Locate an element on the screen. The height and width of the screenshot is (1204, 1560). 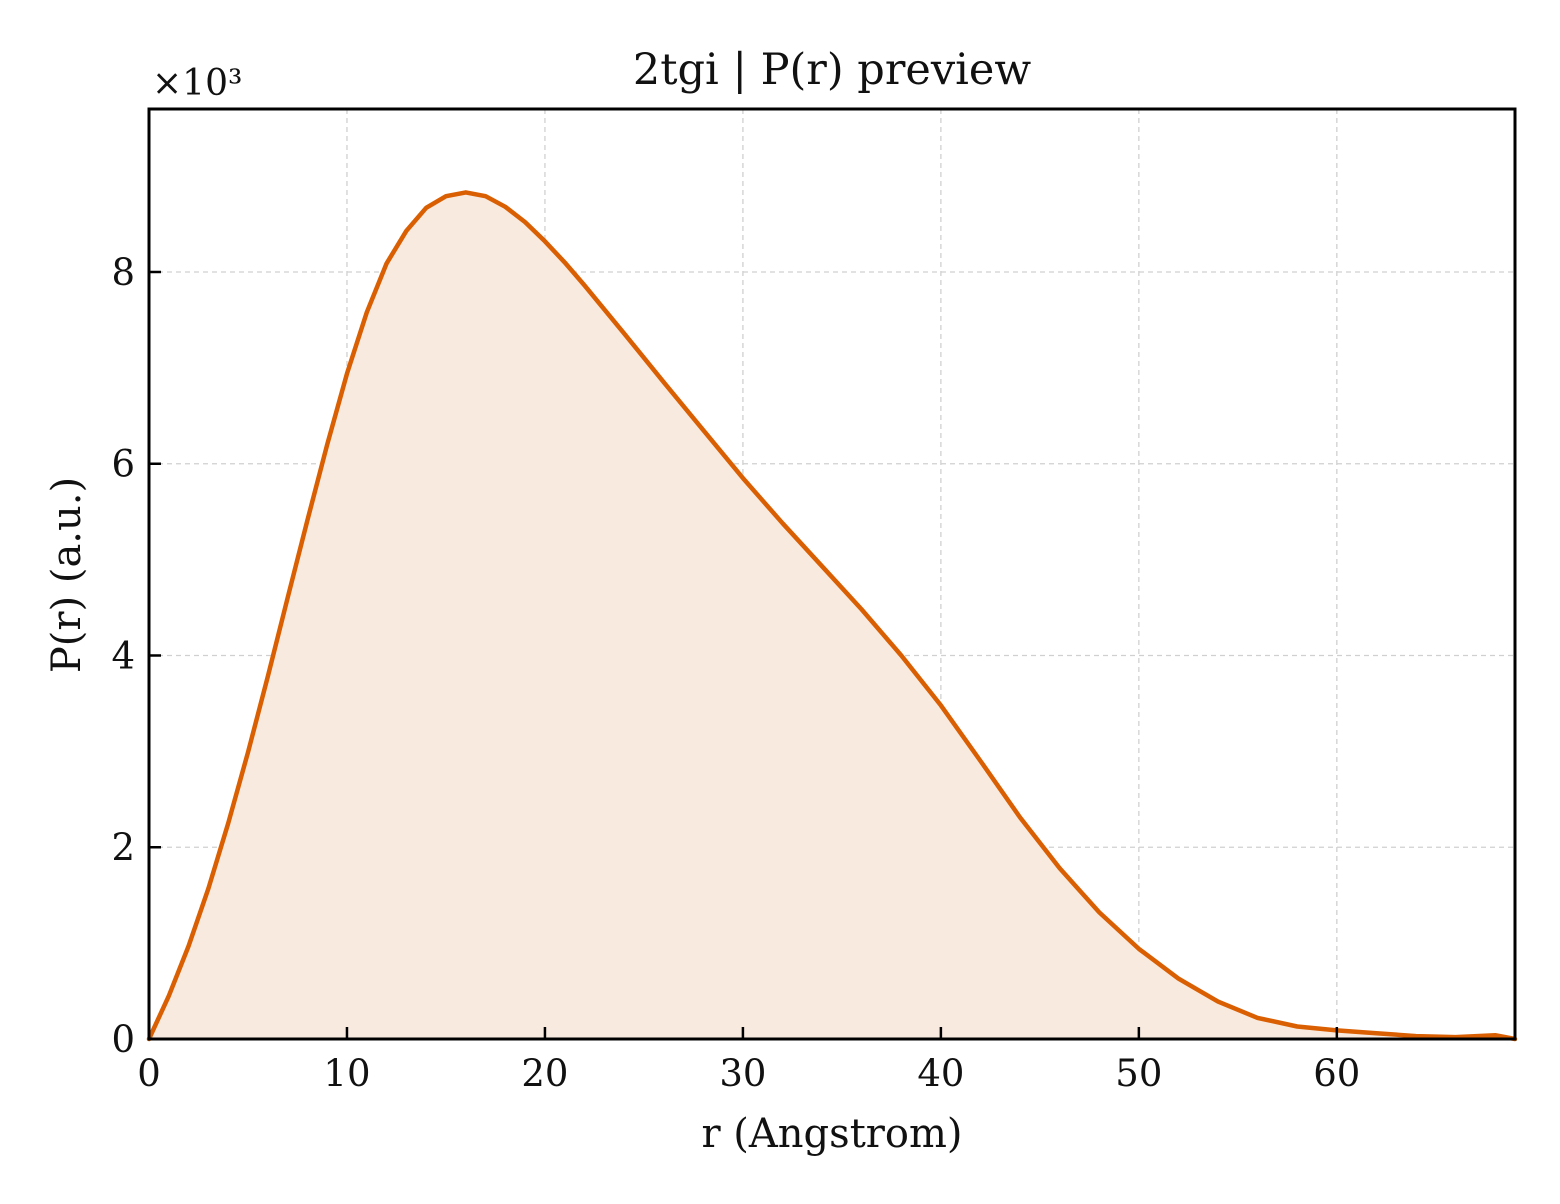
chart-title: 2tgi | P(r) preview is located at coordinates (832, 70).